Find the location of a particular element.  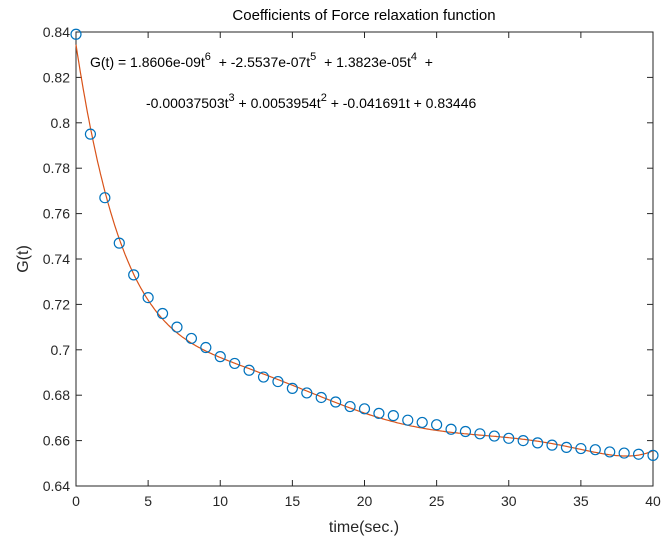

x-tick-label: 0 is located at coordinates (76, 501).